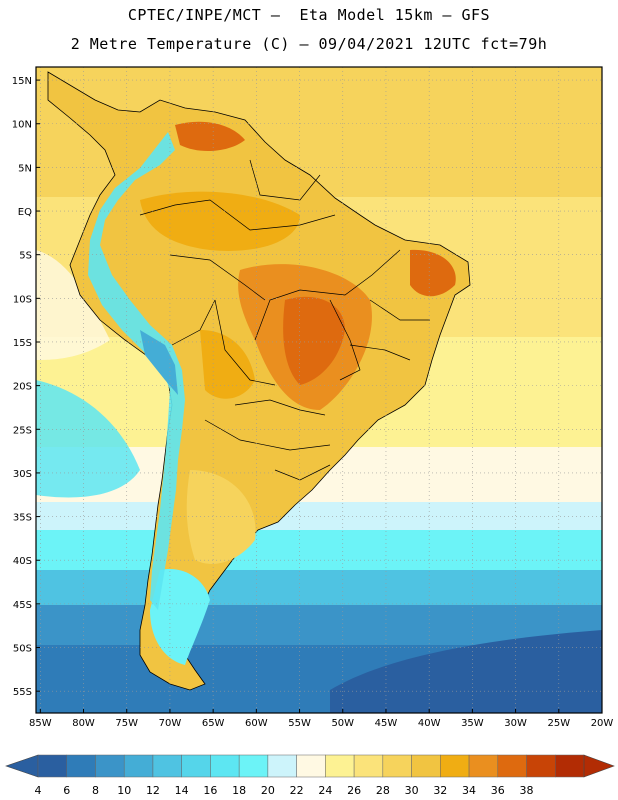 The width and height of the screenshot is (618, 800). I want to click on colorbar-label: 38, so click(527, 790).